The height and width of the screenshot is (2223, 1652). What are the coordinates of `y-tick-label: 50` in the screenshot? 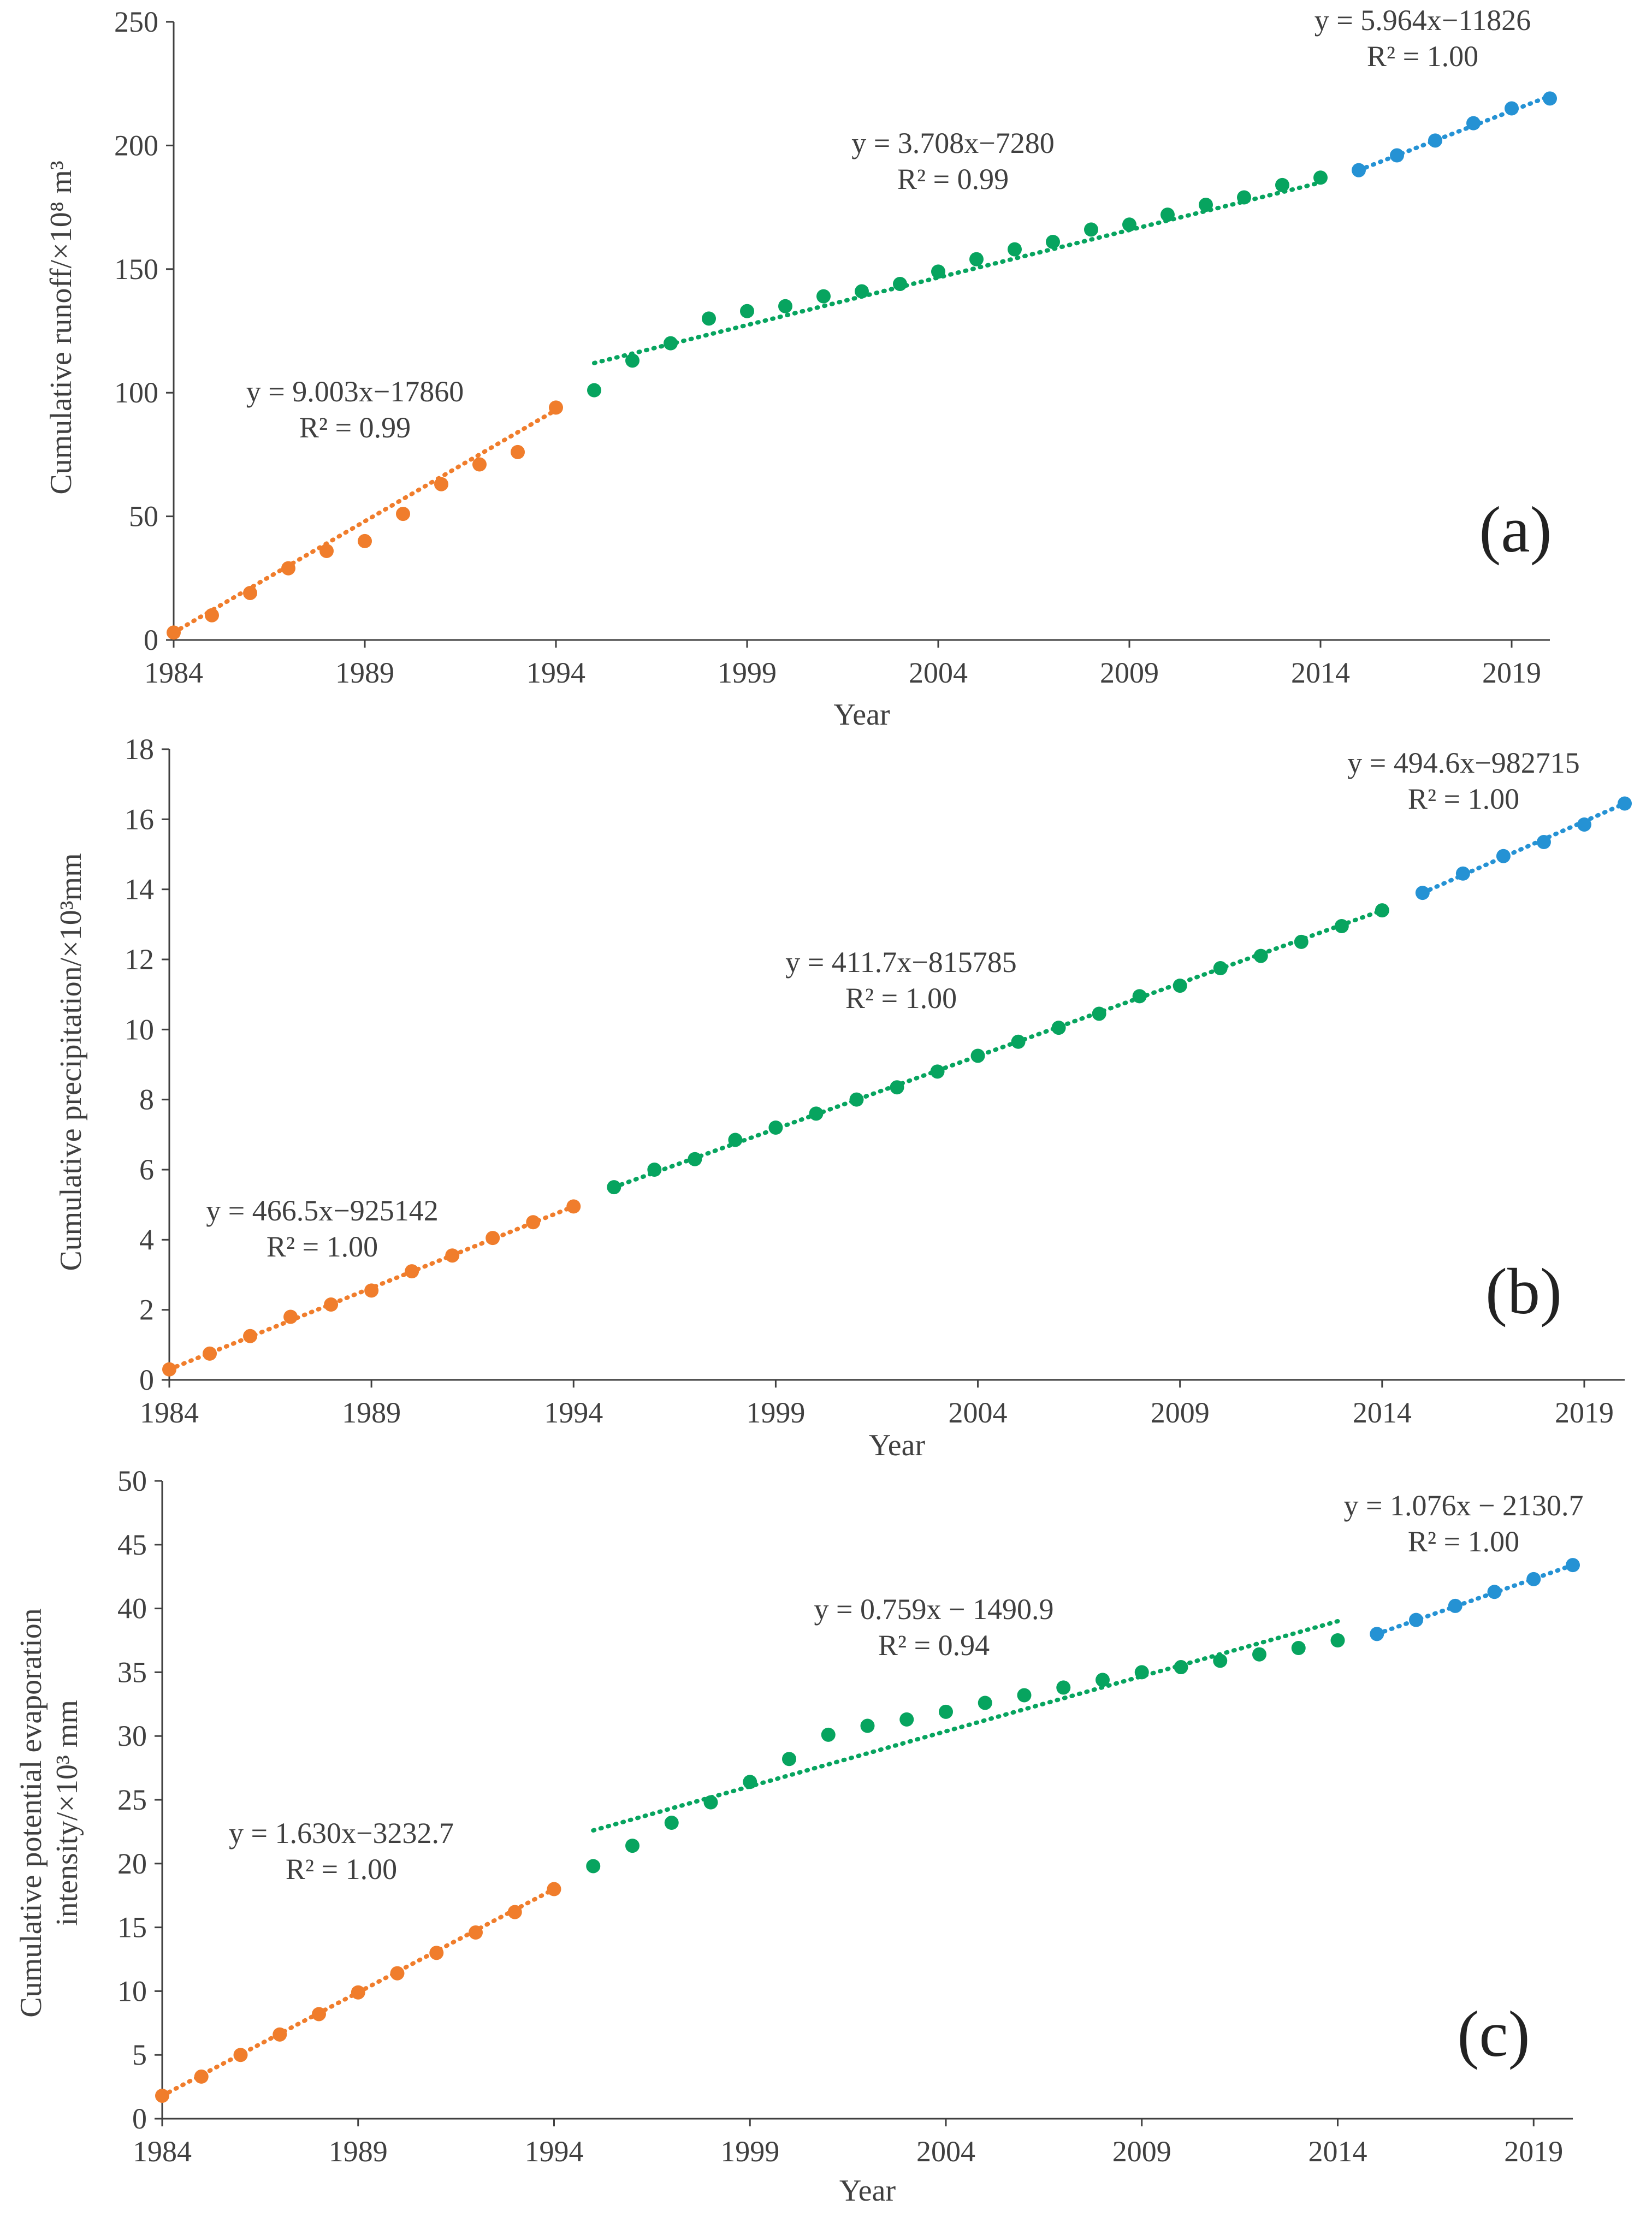 It's located at (132, 1481).